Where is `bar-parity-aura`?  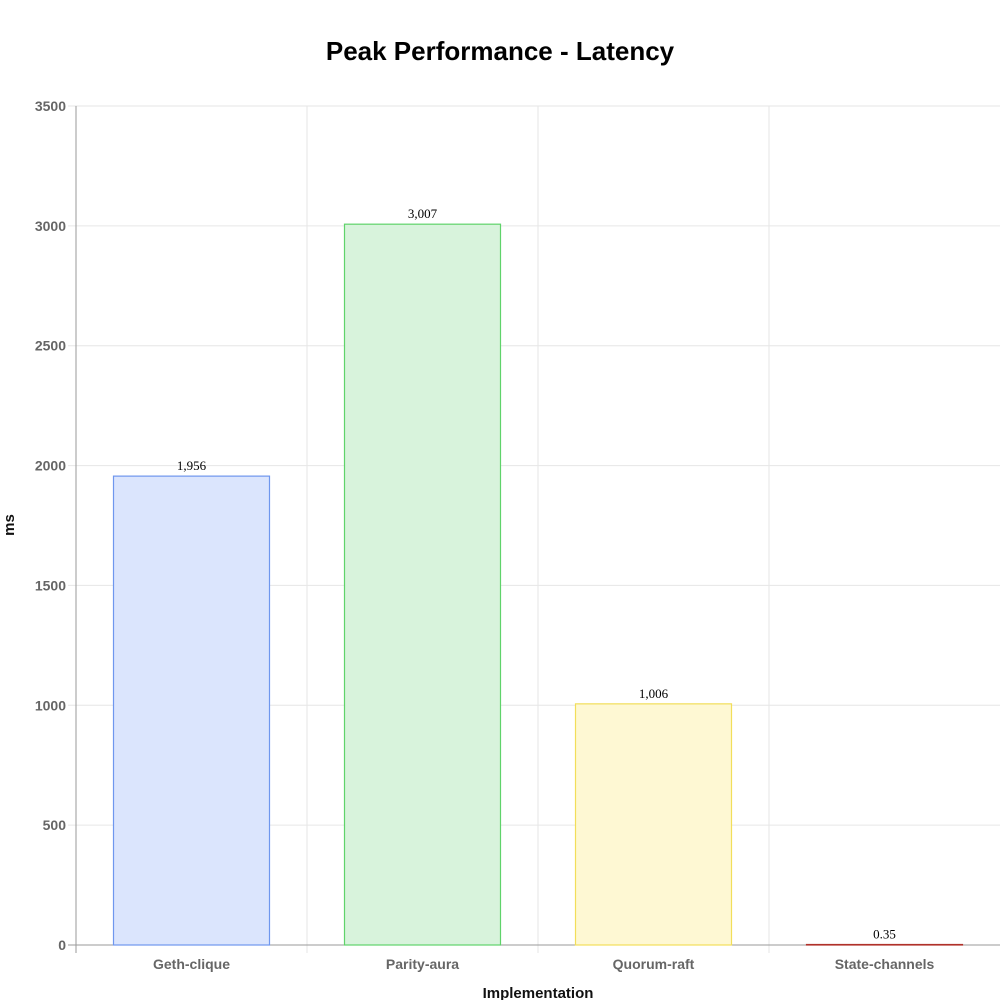
bar-parity-aura is located at coordinates (422, 584).